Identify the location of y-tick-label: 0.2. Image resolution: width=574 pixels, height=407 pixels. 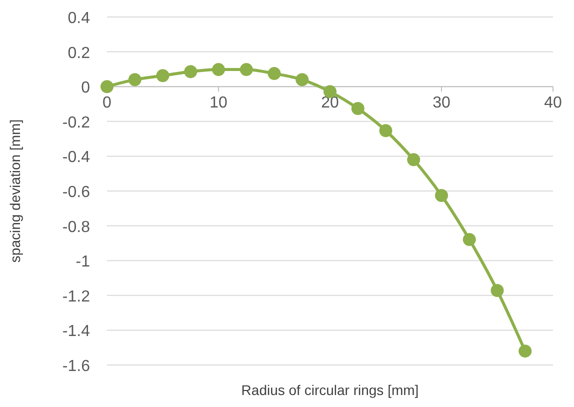
(79, 53).